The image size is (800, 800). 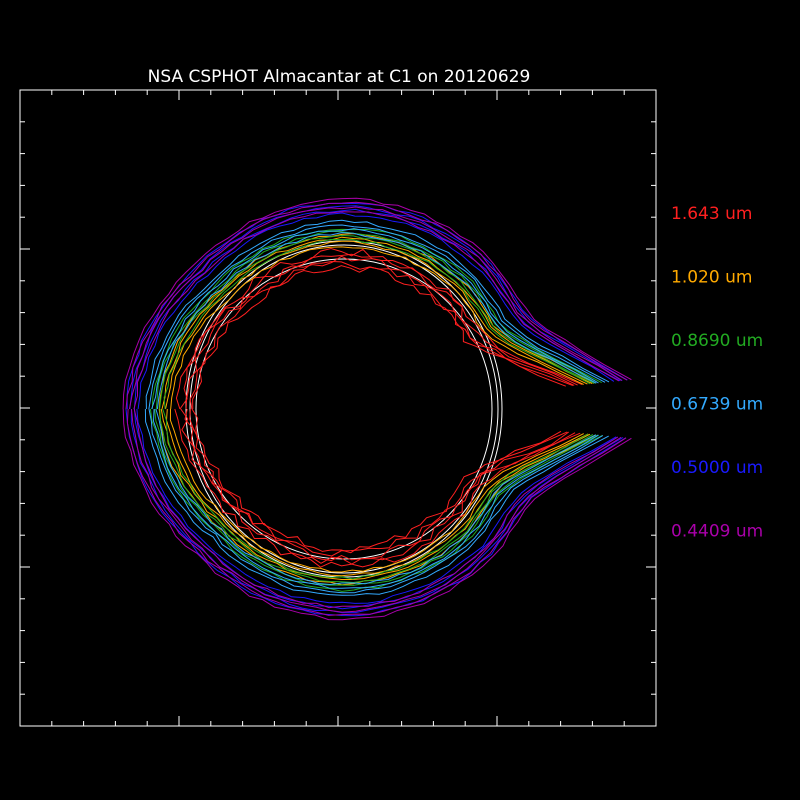 I want to click on legend-entry-2: 0.8690 um, so click(x=717, y=341).